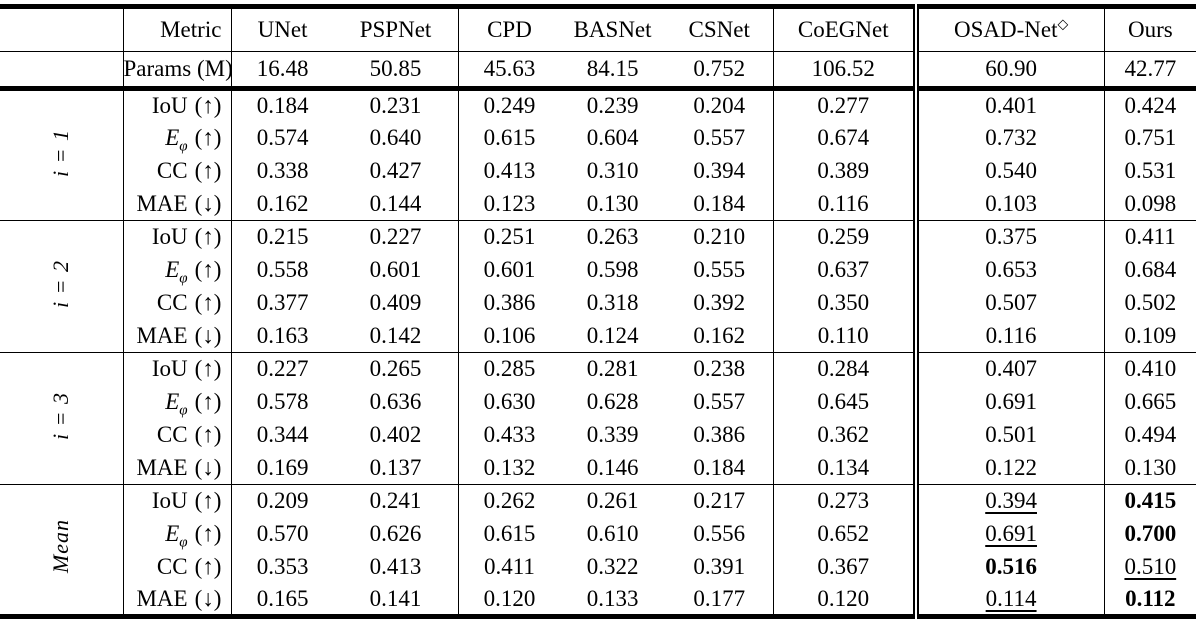 The height and width of the screenshot is (637, 1196). What do you see at coordinates (1150, 237) in the screenshot?
I see `value-cell: 0.411` at bounding box center [1150, 237].